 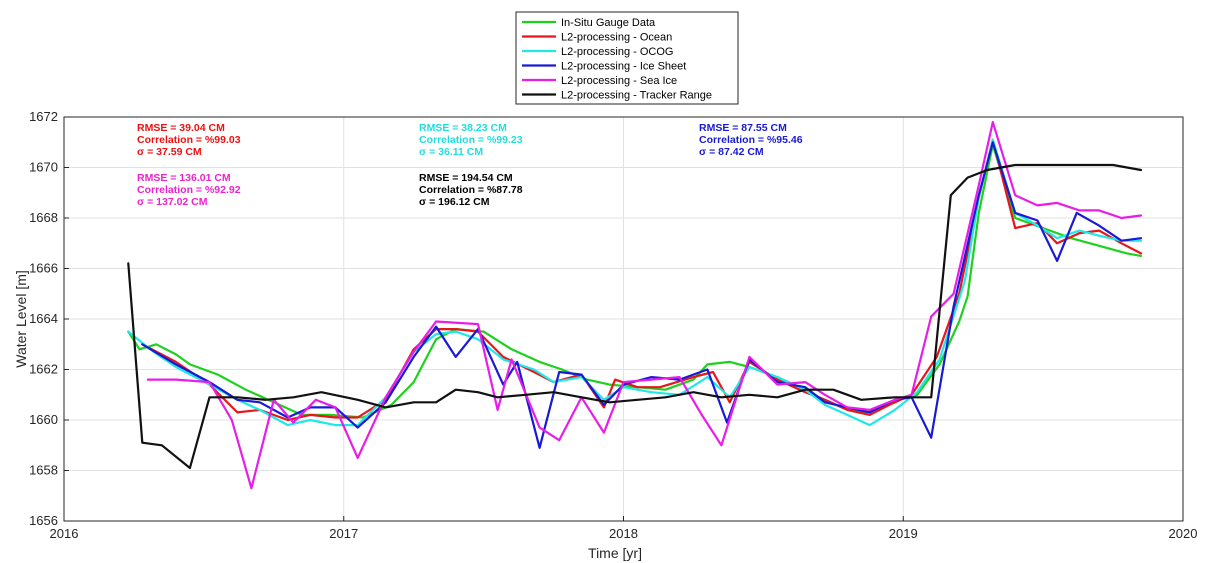 I want to click on annotation-line: σ = 137.02 CM, so click(x=172, y=202).